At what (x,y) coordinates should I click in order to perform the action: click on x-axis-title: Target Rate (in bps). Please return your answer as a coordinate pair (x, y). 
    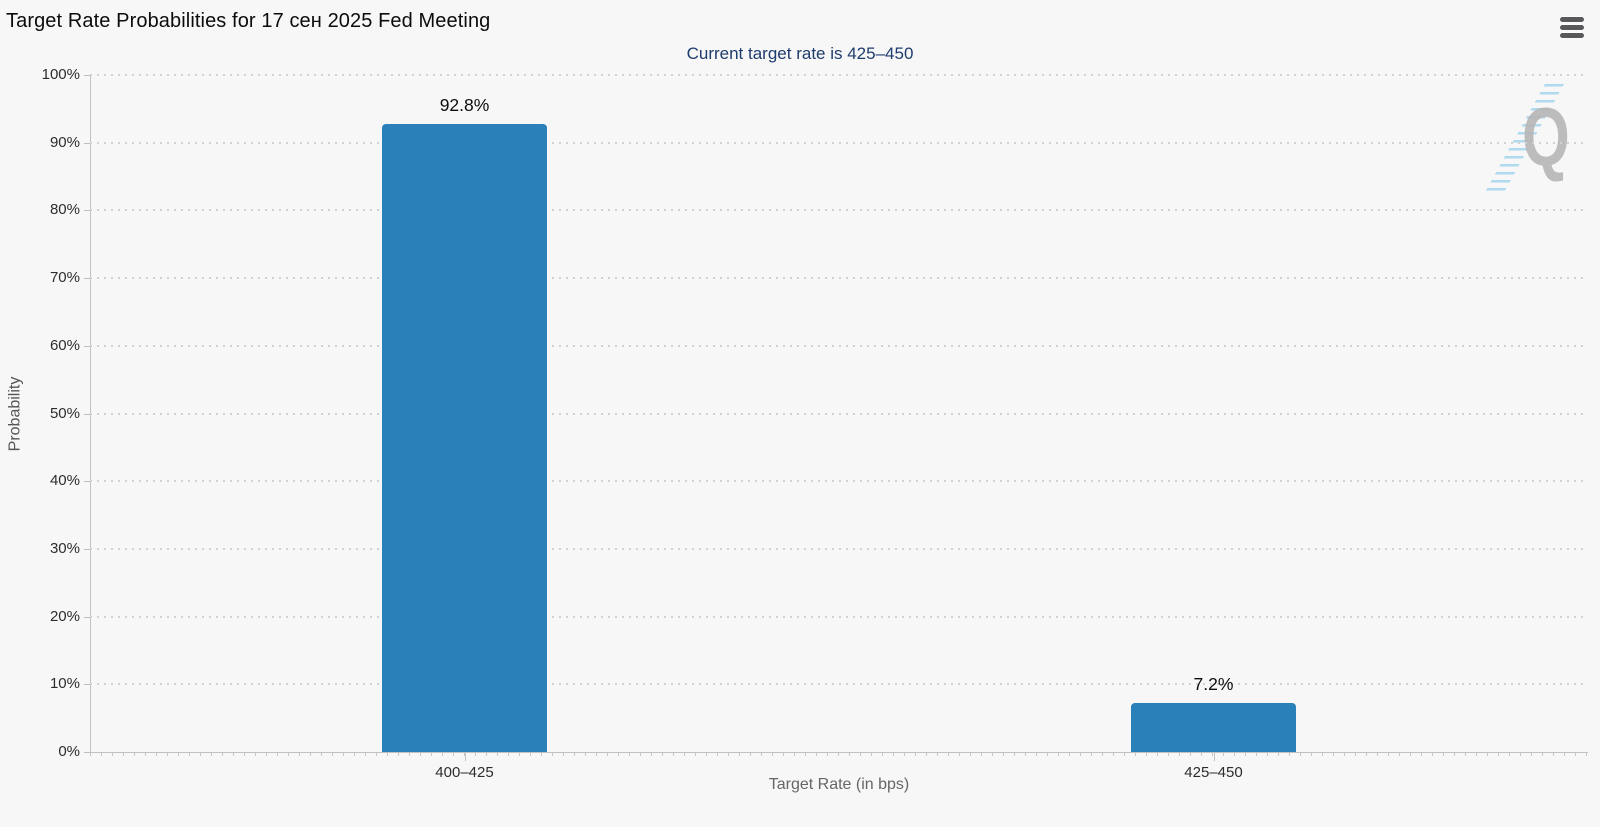
    Looking at the image, I should click on (839, 784).